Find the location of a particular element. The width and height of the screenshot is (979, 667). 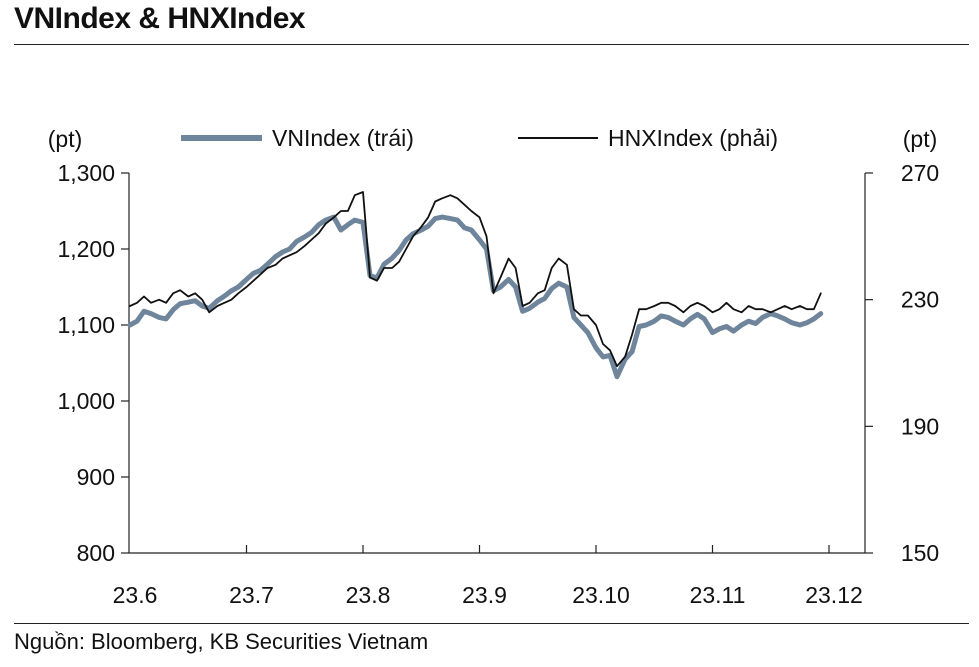

x-tick-label: 23.12 is located at coordinates (834, 595).